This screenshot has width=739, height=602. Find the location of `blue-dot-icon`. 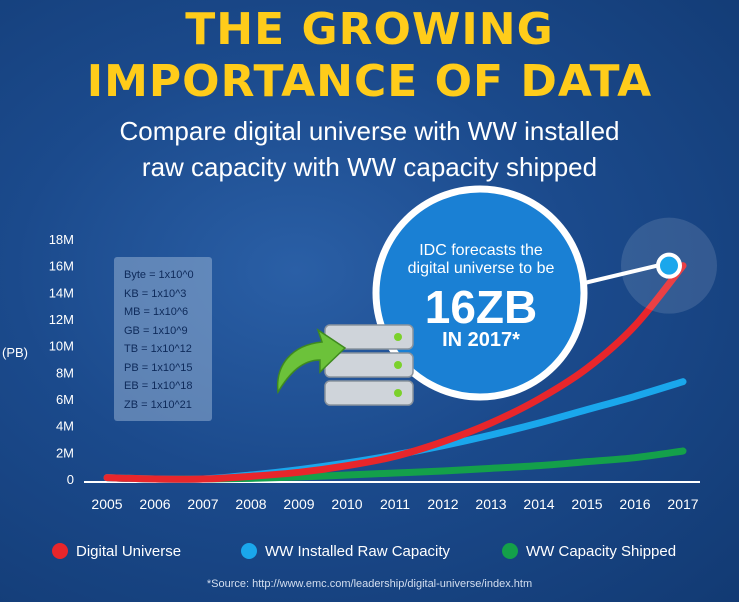

blue-dot-icon is located at coordinates (249, 551).